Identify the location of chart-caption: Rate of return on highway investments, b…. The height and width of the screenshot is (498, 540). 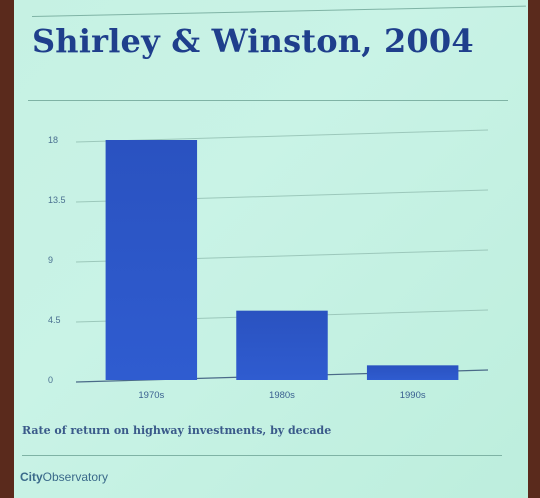
(177, 430).